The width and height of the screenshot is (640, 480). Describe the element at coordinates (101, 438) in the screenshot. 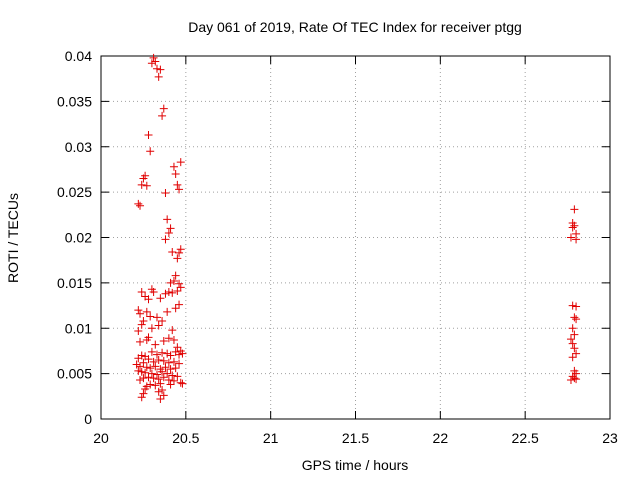

I see `x-tick-label: 20` at that location.